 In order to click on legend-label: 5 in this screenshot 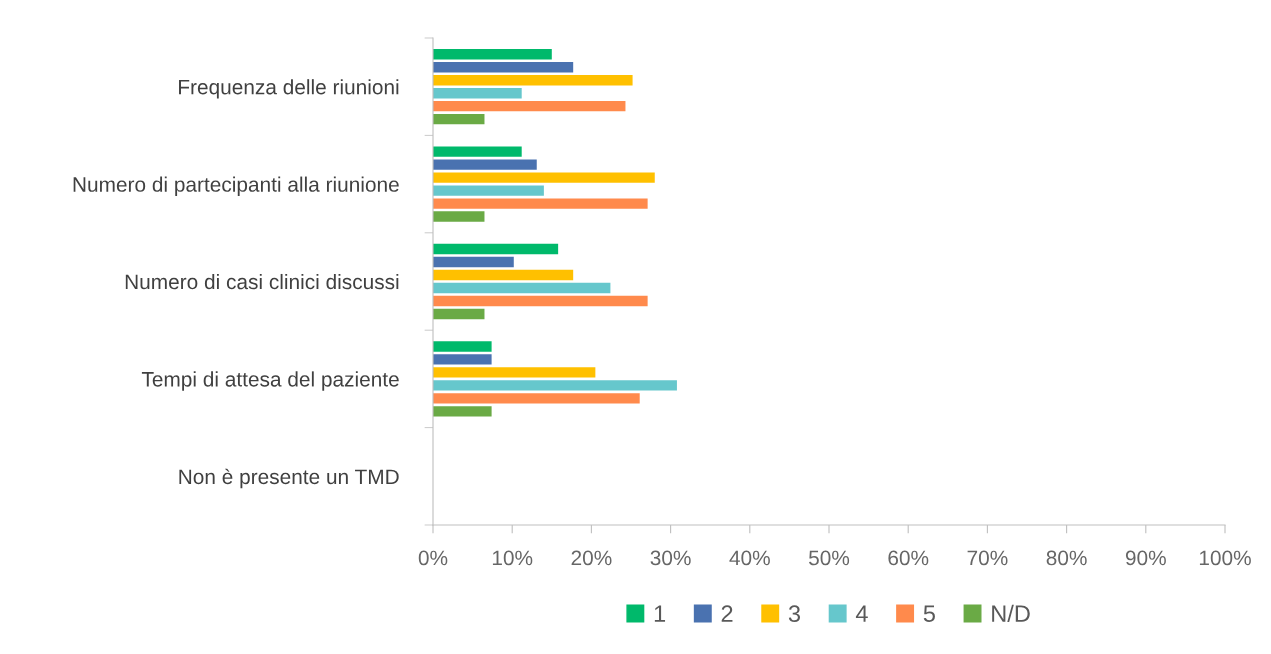, I will do `click(929, 614)`.